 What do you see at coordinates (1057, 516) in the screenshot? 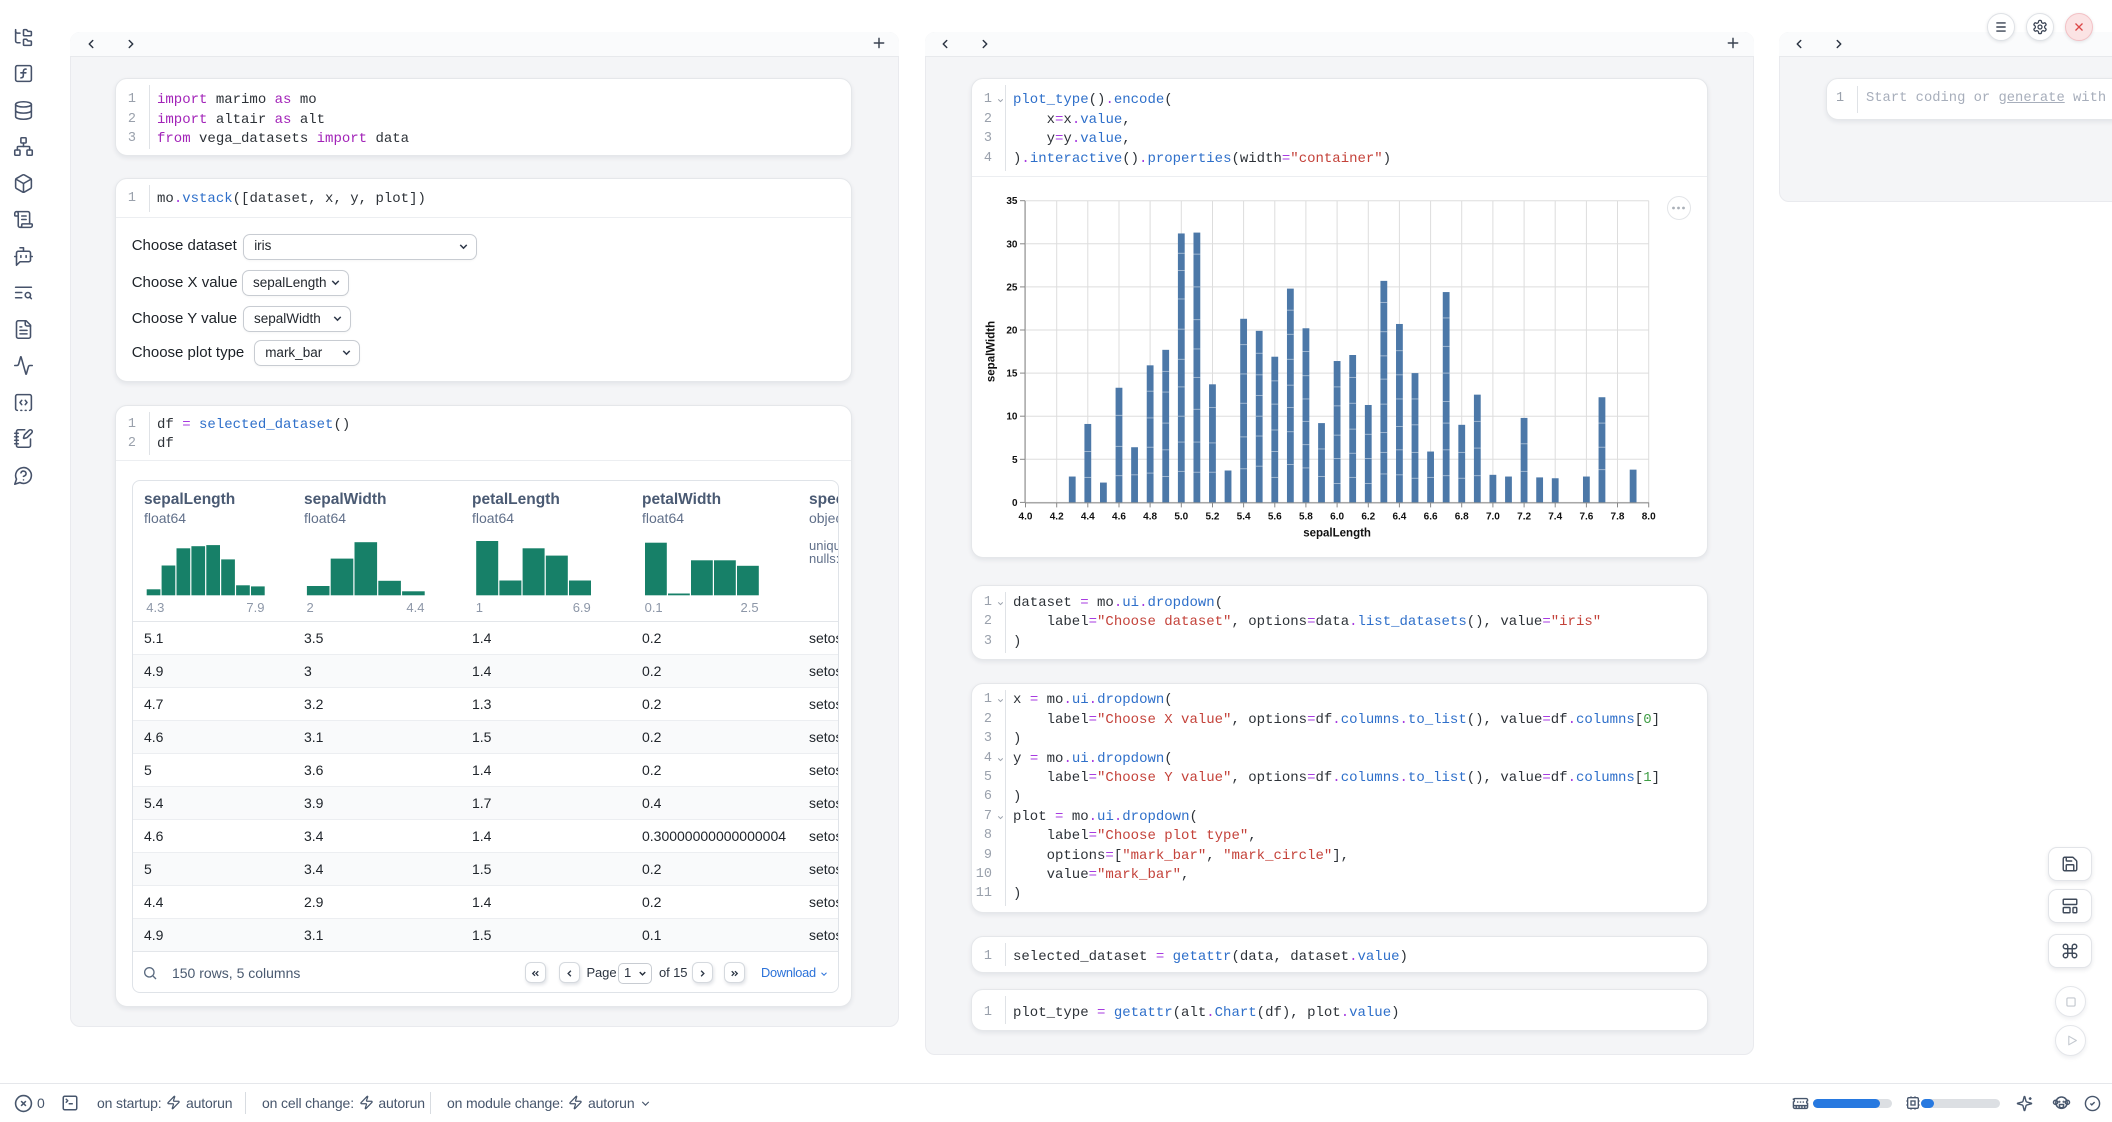
I see `svg-text: 4.2` at bounding box center [1057, 516].